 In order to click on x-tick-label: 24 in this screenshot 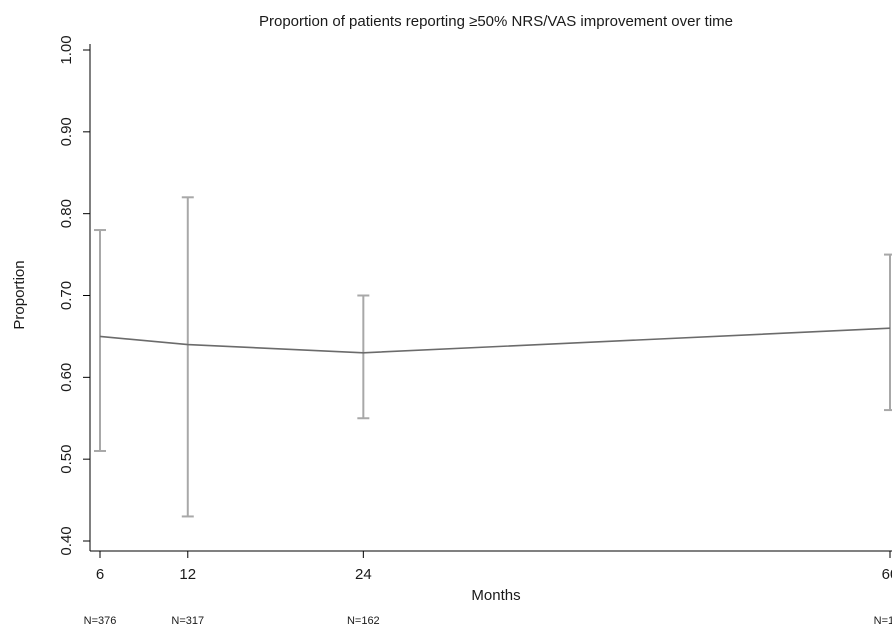, I will do `click(363, 574)`.